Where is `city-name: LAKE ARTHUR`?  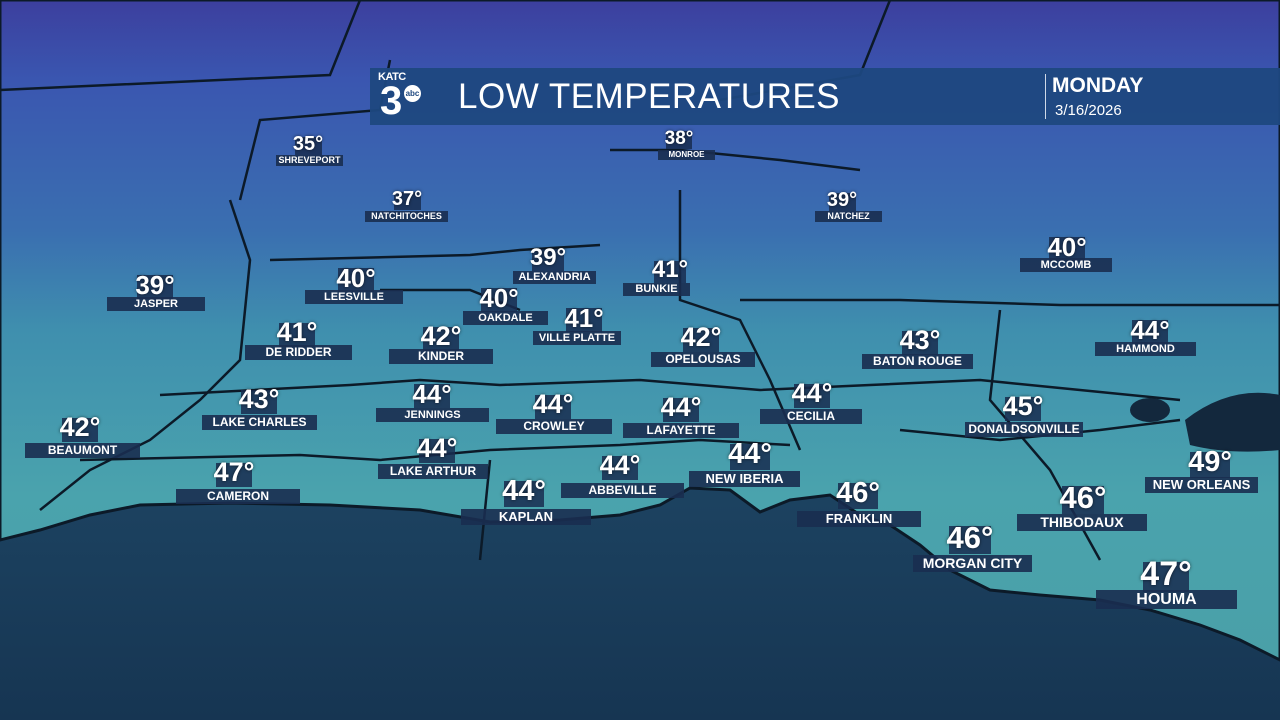
city-name: LAKE ARTHUR is located at coordinates (433, 471).